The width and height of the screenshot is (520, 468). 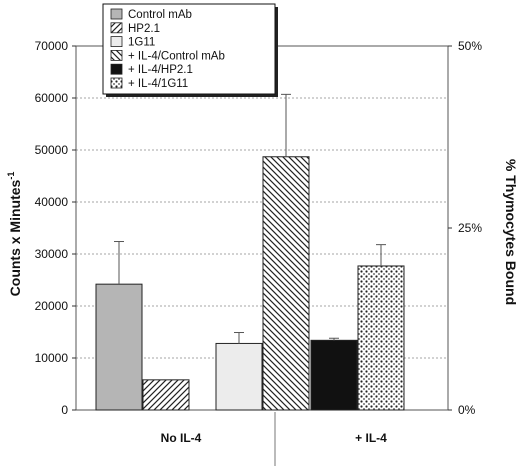 I want to click on left-tick-label: 10000, so click(x=52, y=358).